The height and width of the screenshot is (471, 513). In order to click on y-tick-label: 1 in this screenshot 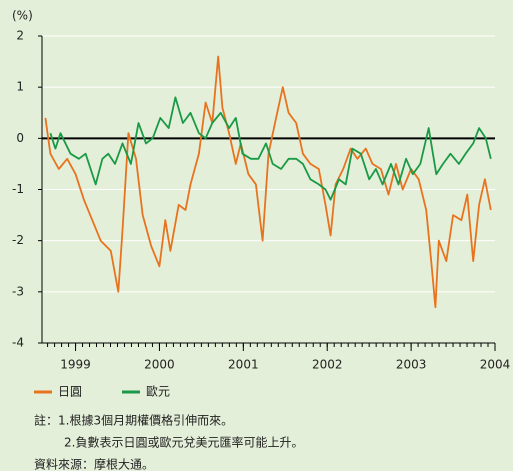, I will do `click(20, 87)`.